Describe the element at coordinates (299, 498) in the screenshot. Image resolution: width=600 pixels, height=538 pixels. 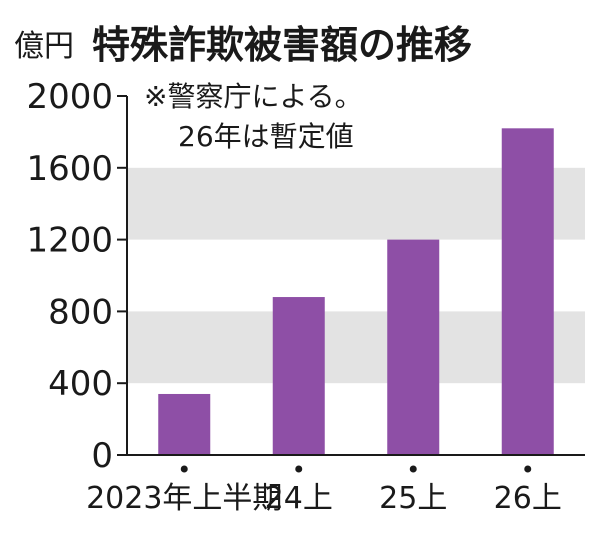
I see `x-tick-label: 24上` at that location.